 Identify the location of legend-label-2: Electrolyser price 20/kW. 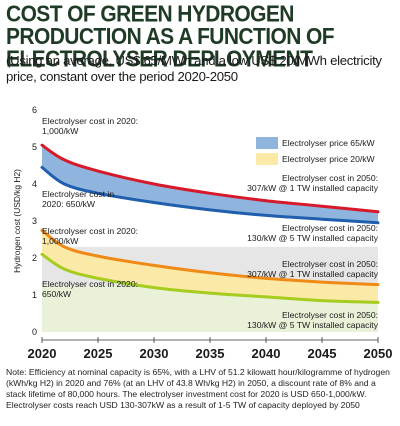
(329, 159).